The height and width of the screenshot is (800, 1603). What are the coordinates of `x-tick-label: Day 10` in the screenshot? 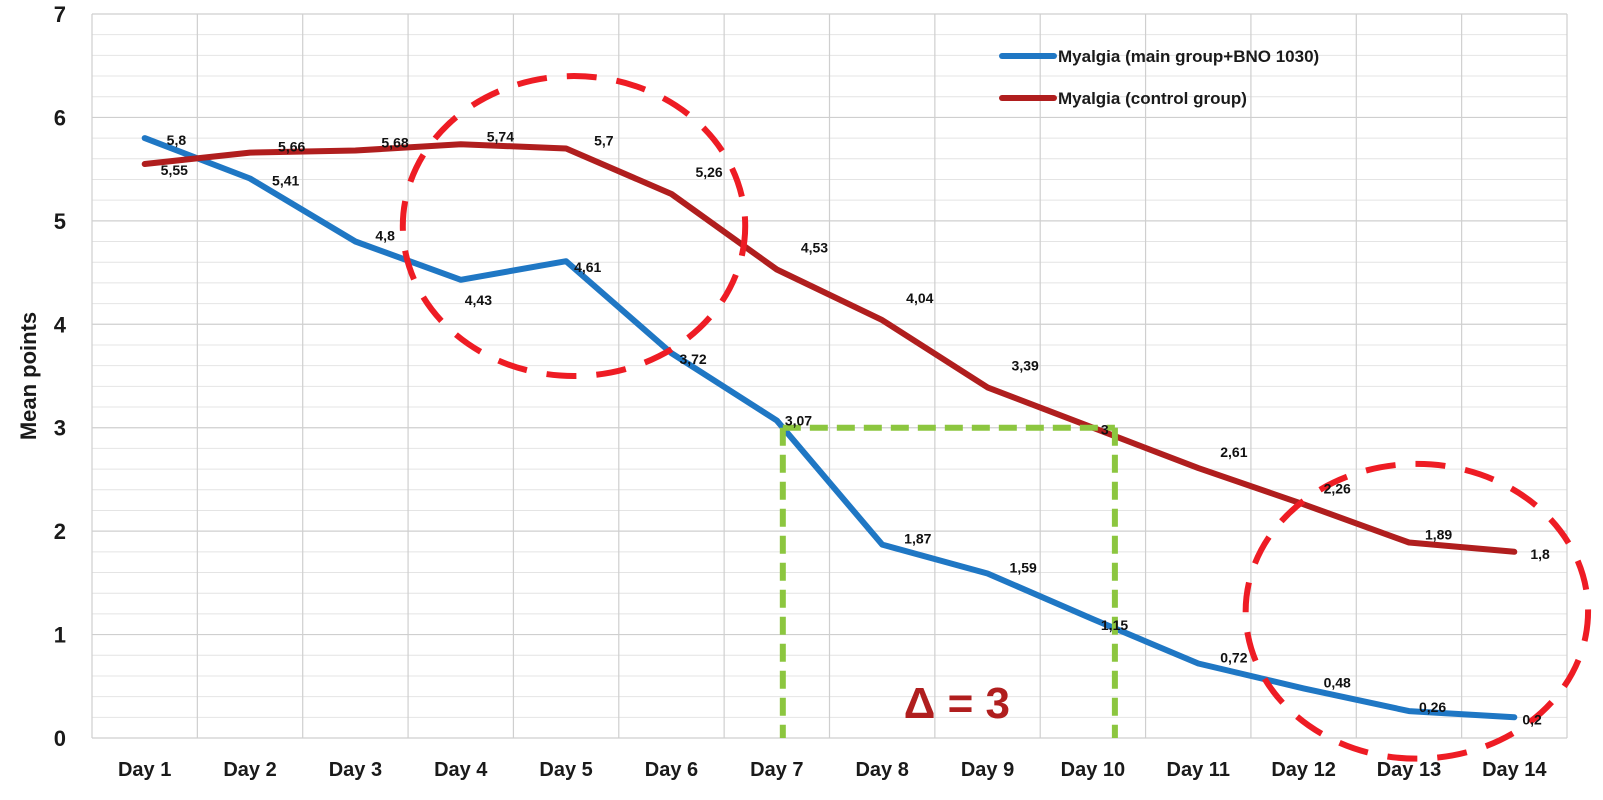 It's located at (1093, 770).